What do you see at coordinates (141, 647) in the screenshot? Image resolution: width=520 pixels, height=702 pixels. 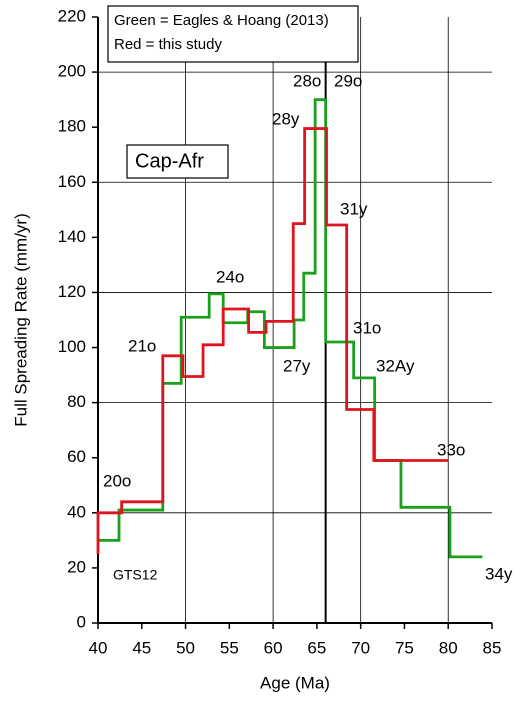 I see `x-tick-label: 45` at bounding box center [141, 647].